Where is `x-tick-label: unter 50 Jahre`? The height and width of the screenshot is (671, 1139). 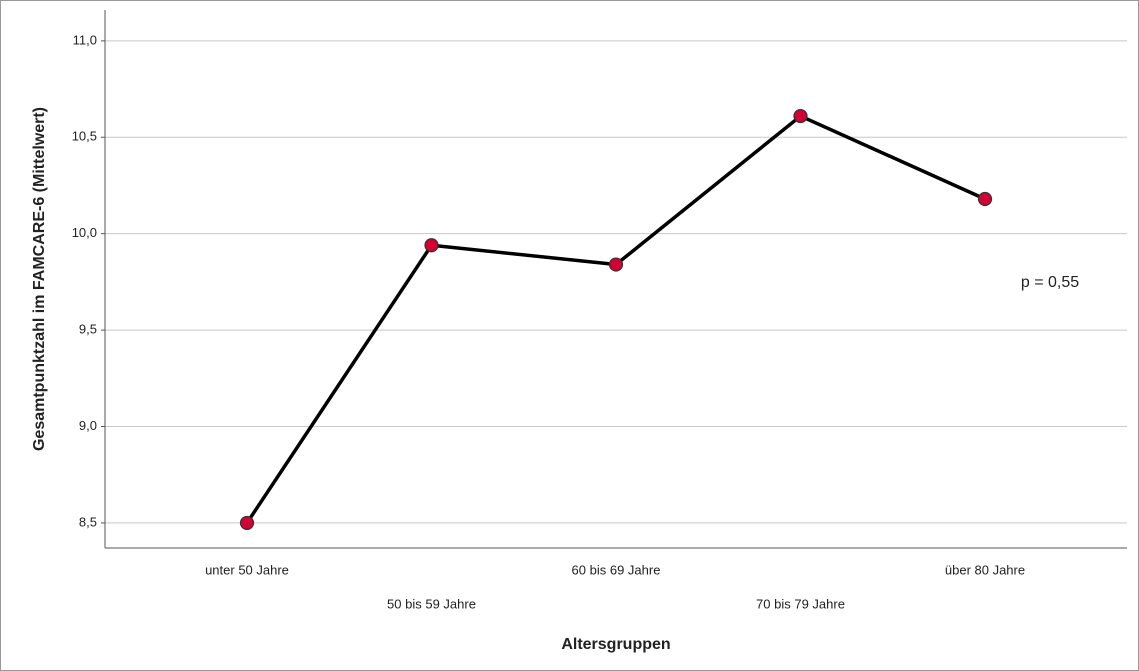
x-tick-label: unter 50 Jahre is located at coordinates (247, 569).